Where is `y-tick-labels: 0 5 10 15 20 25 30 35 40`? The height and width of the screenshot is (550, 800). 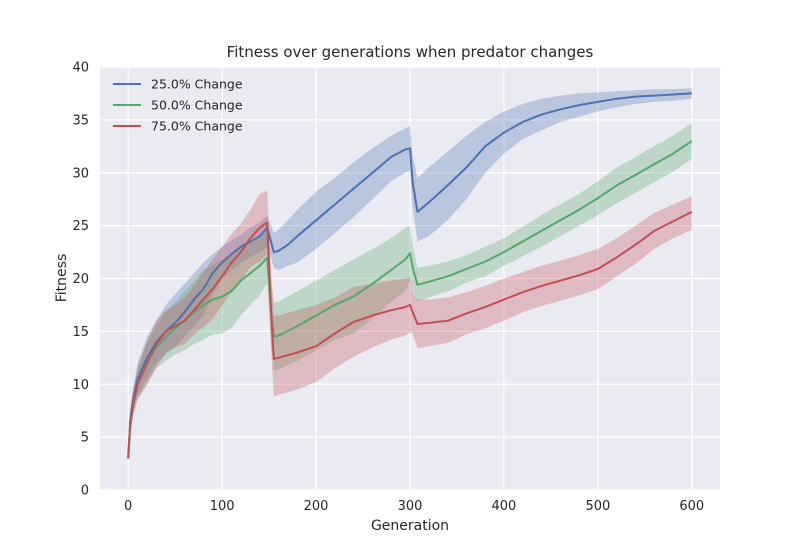 y-tick-labels: 0 5 10 15 20 25 30 35 40 is located at coordinates (80, 280).